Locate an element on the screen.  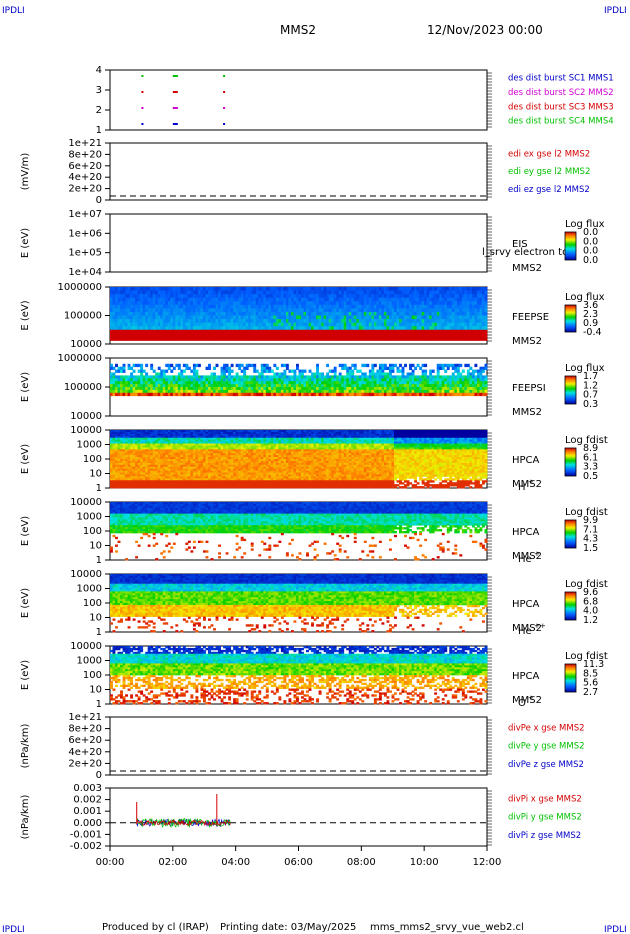
burst-legend-entry: des dist burst SC3 MMS3 is located at coordinates (561, 107).